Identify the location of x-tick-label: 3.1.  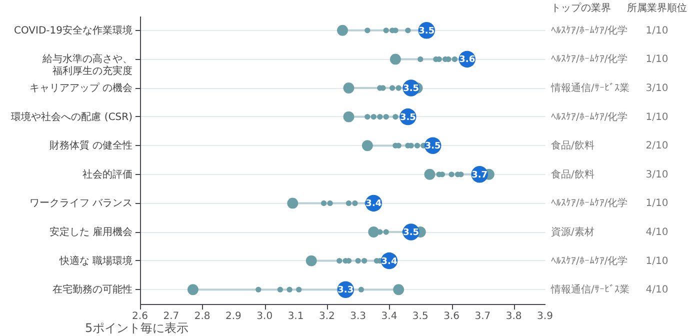
(296, 316).